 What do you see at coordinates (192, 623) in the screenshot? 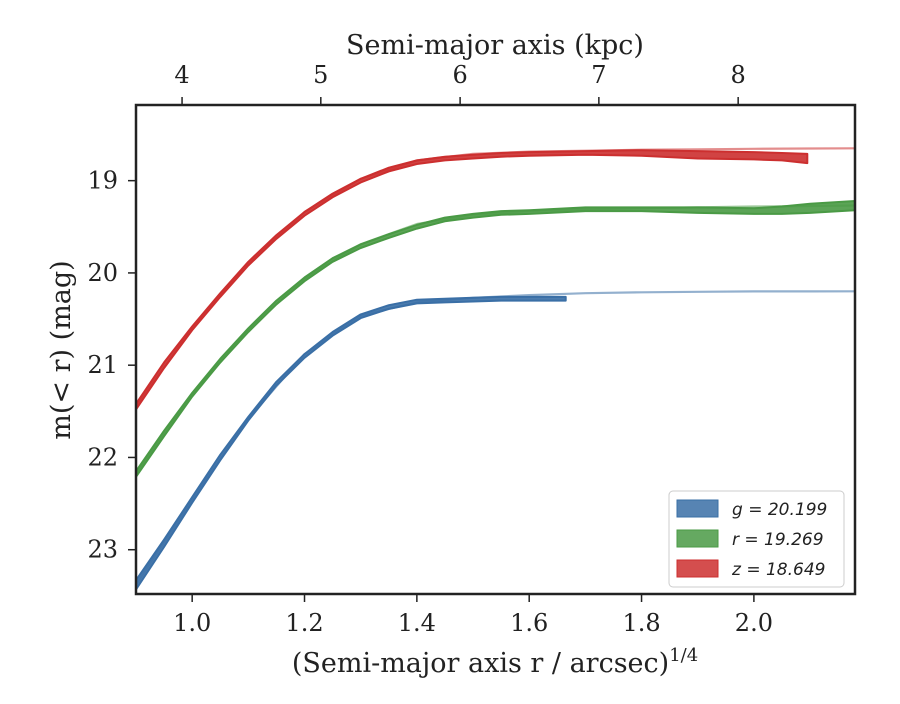
I see `x-tick-label: 1.0` at bounding box center [192, 623].